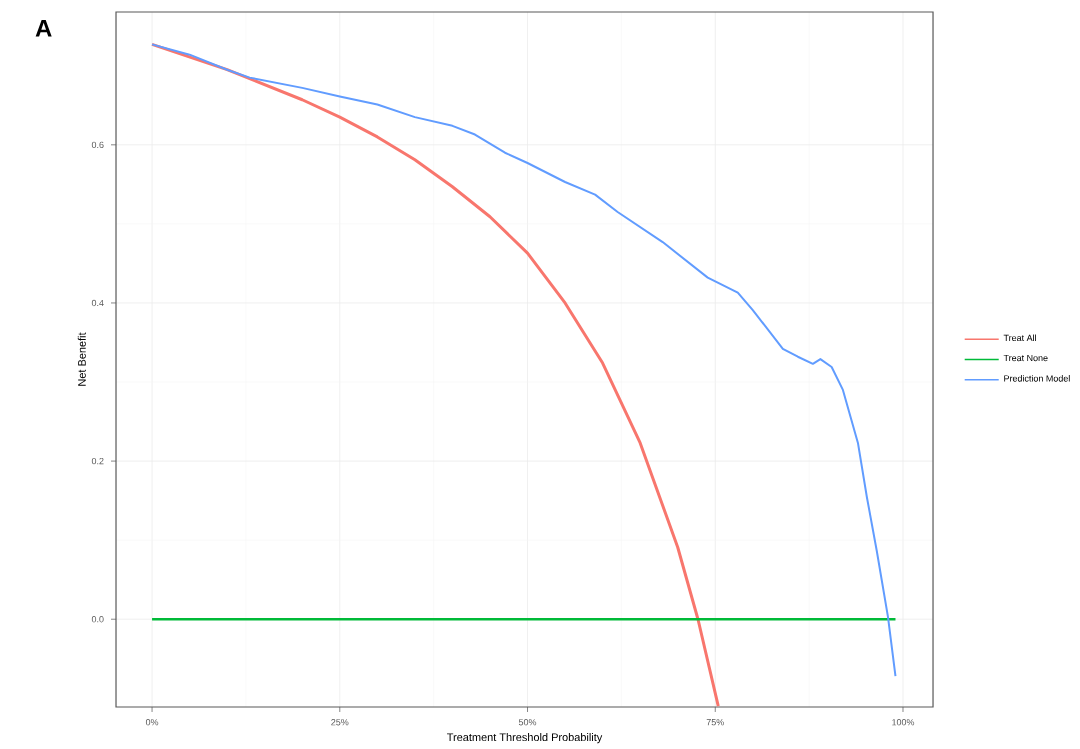 The image size is (1080, 749). What do you see at coordinates (340, 722) in the screenshot?
I see `x-tick-label: 25%` at bounding box center [340, 722].